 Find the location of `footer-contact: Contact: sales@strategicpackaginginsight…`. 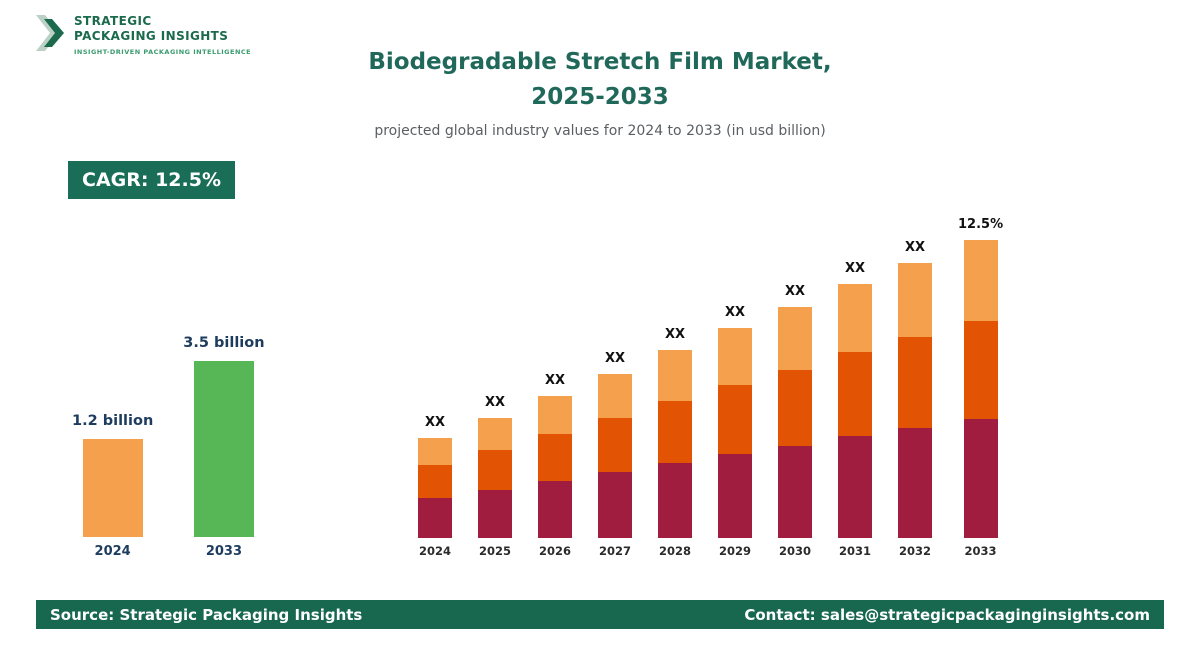

footer-contact: Contact: sales@strategicpackaginginsight… is located at coordinates (947, 614).